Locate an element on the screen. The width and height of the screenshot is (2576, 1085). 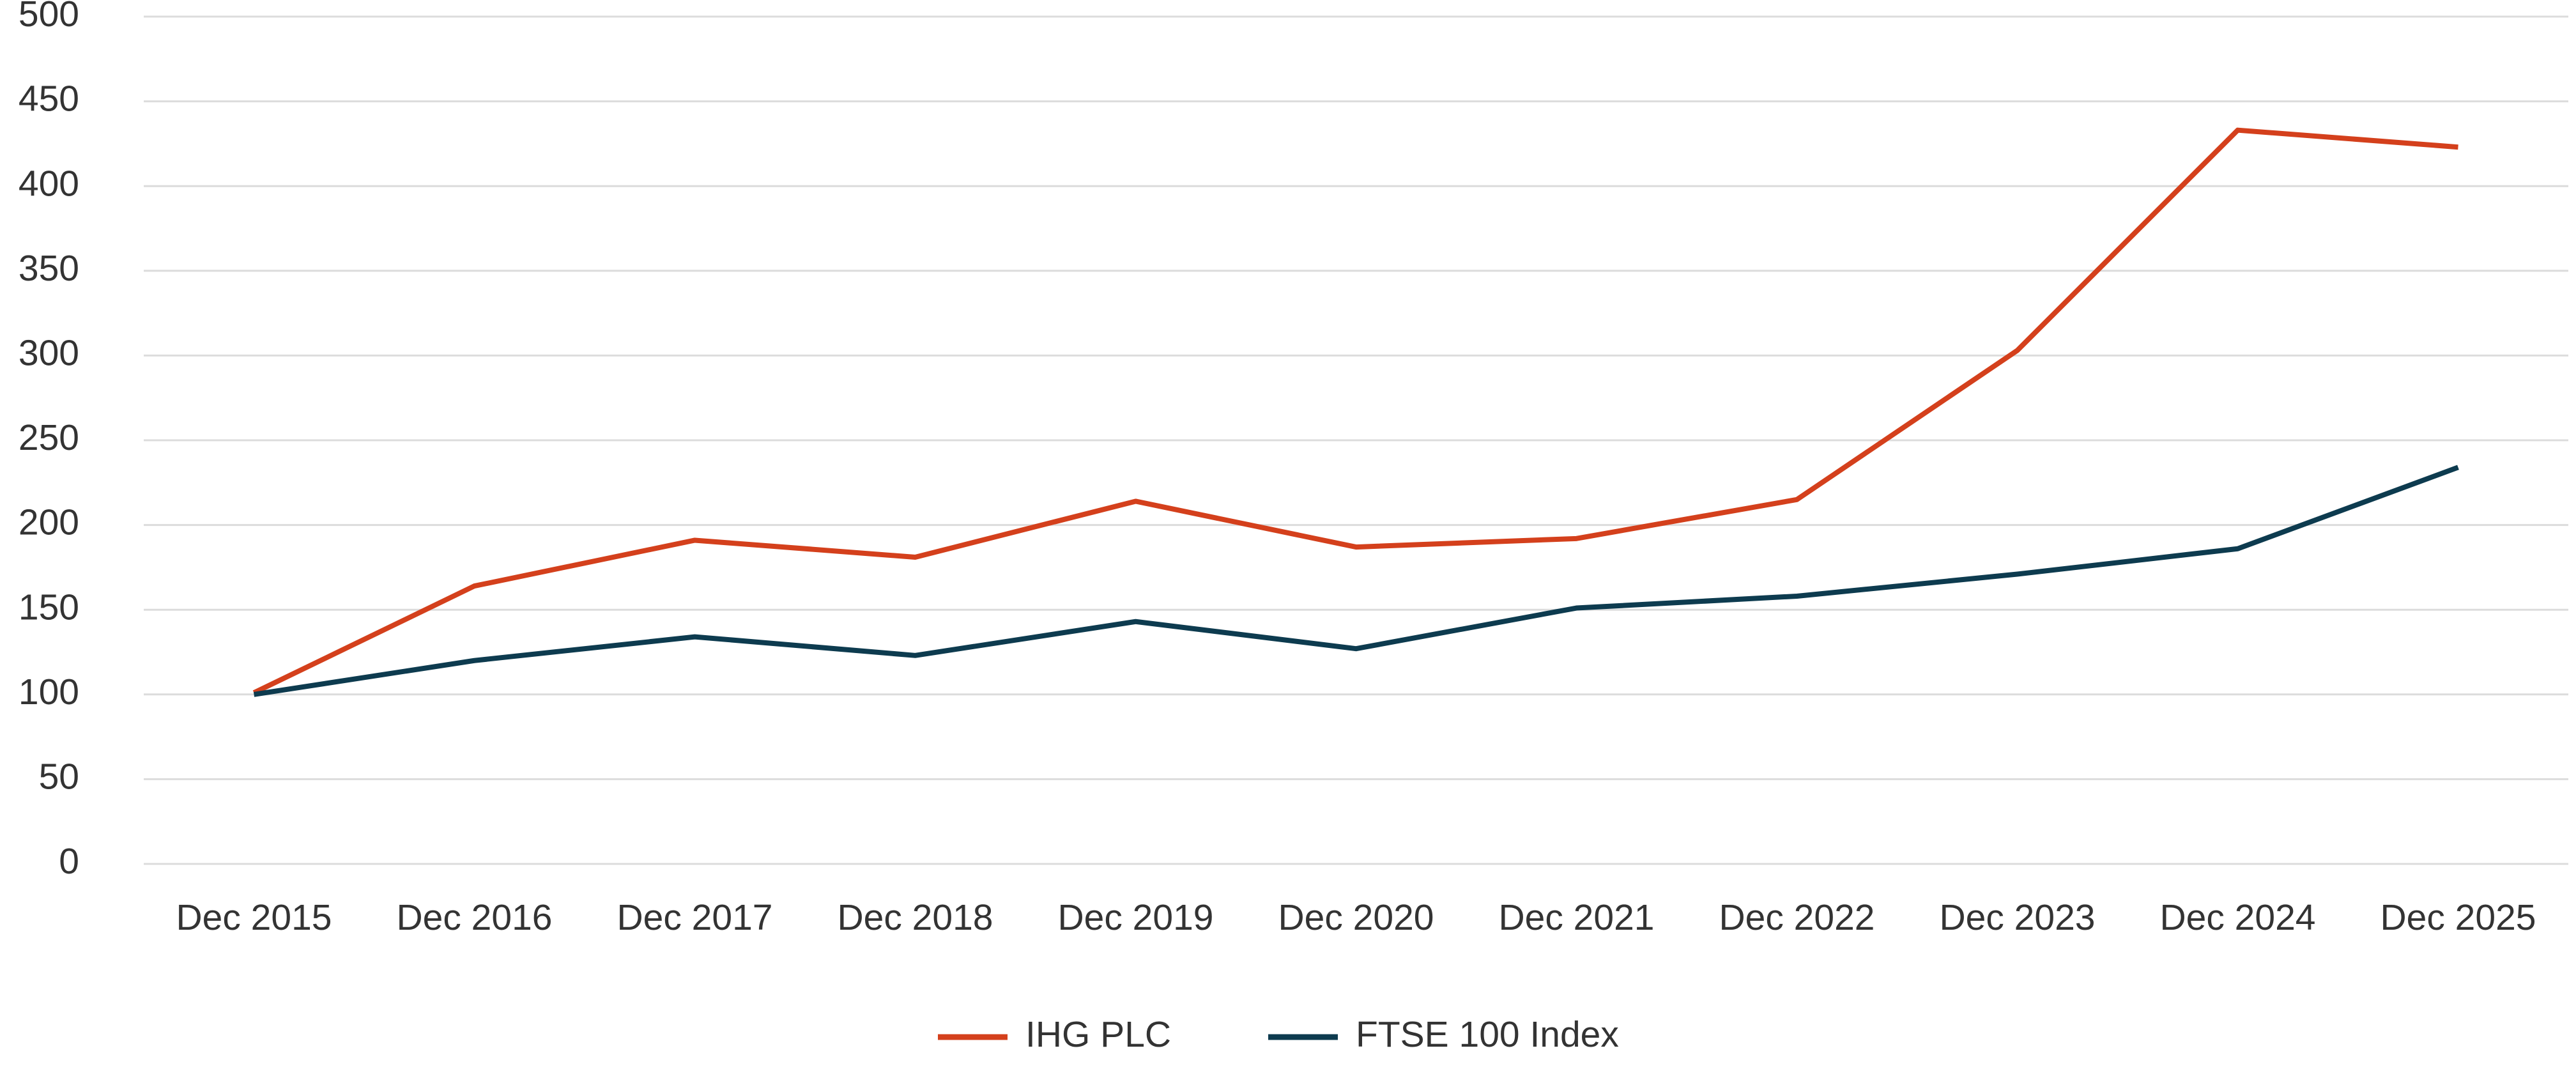
y-tick-label: 150 is located at coordinates (49, 607).